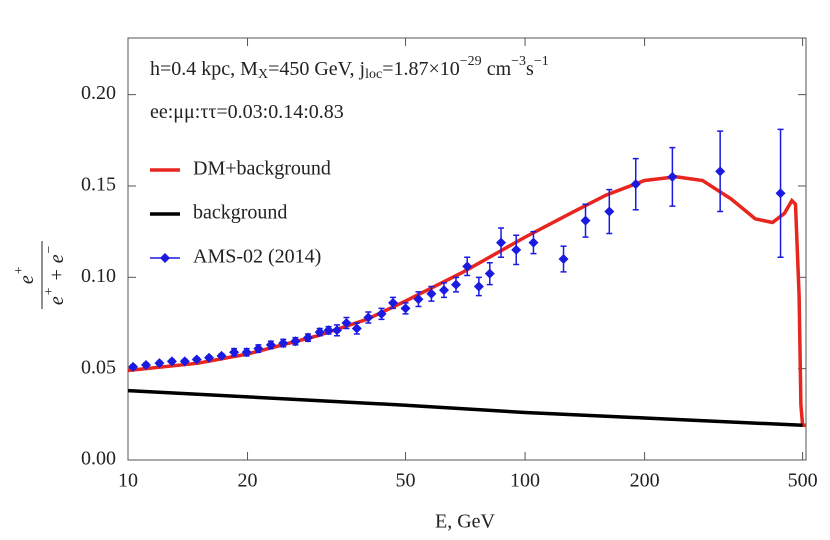 The width and height of the screenshot is (830, 540). What do you see at coordinates (165, 258) in the screenshot?
I see `legend-marker` at bounding box center [165, 258].